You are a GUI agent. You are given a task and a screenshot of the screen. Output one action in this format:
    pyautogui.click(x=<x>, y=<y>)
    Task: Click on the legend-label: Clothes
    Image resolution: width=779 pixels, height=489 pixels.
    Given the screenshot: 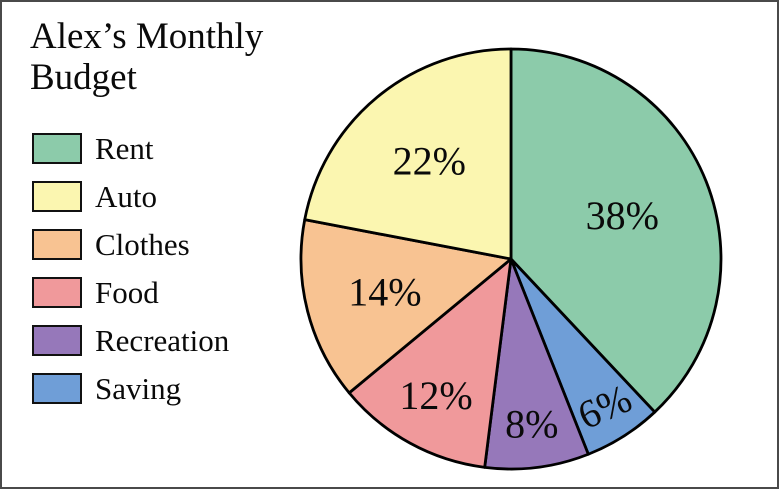 What is the action you would take?
    pyautogui.click(x=142, y=244)
    